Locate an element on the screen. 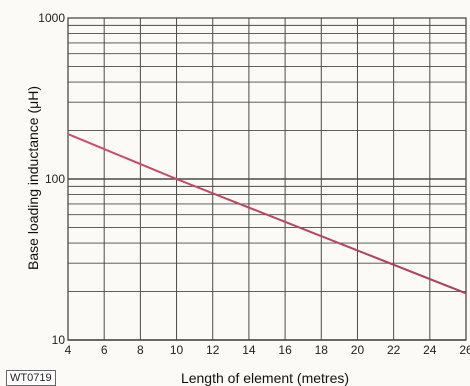 The height and width of the screenshot is (386, 470). x-tick-label: 4 is located at coordinates (68, 350).